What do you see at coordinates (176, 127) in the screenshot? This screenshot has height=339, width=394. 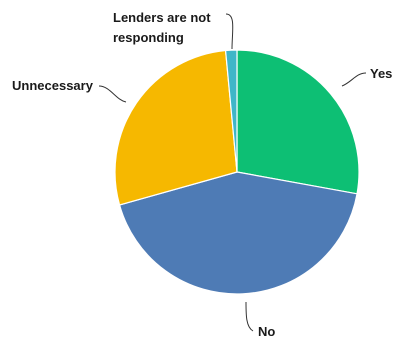 I see `pie-slice-unnecessary` at bounding box center [176, 127].